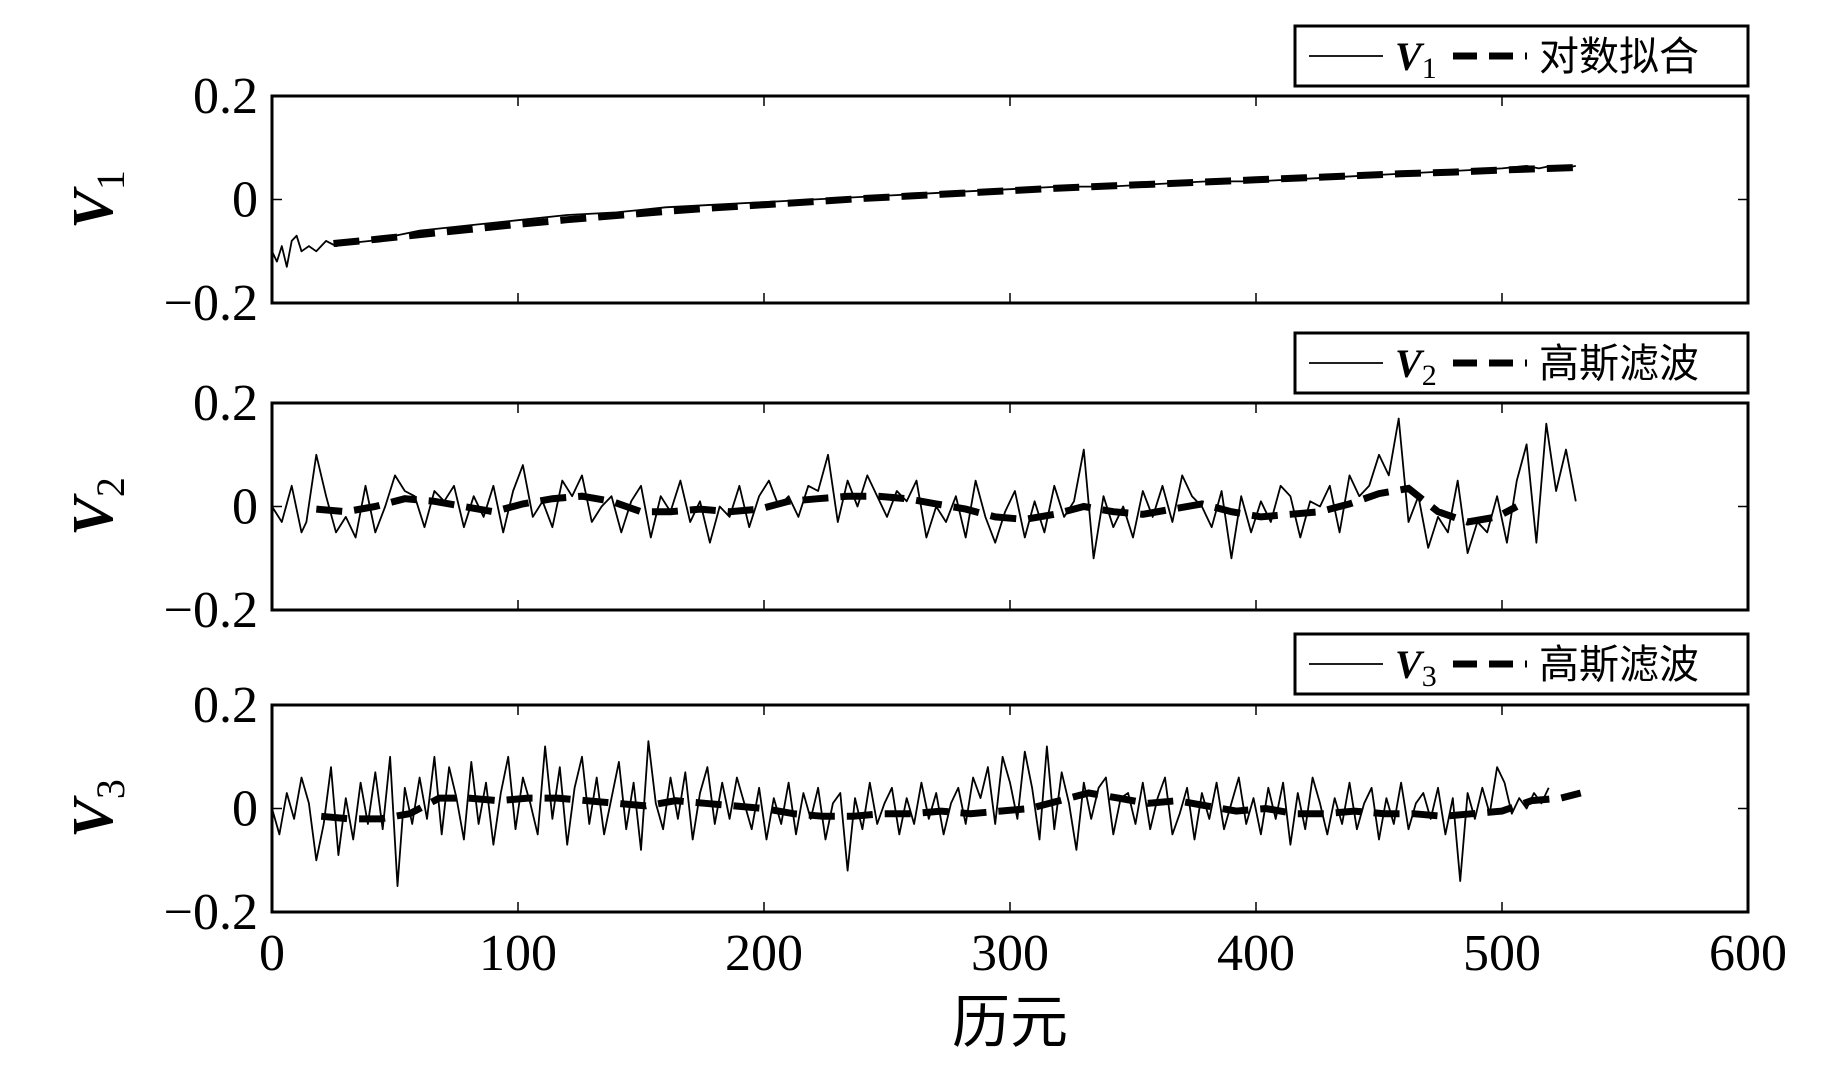 The height and width of the screenshot is (1068, 1843). I want to click on x-tick-label: 600, so click(1748, 953).